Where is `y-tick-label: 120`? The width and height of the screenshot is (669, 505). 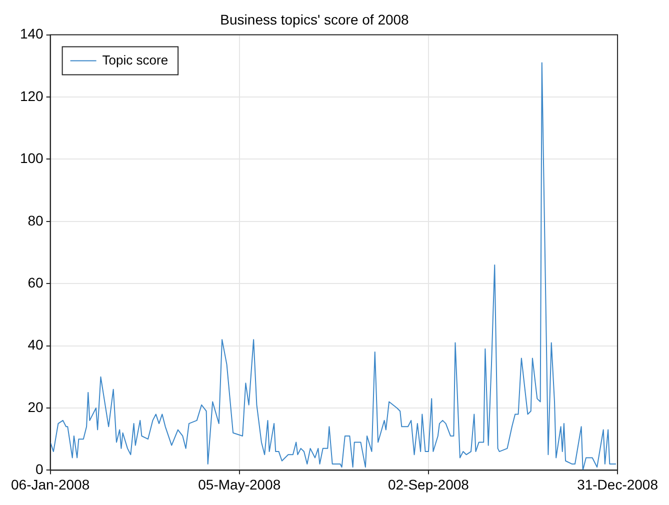 y-tick-label: 120 is located at coordinates (32, 96).